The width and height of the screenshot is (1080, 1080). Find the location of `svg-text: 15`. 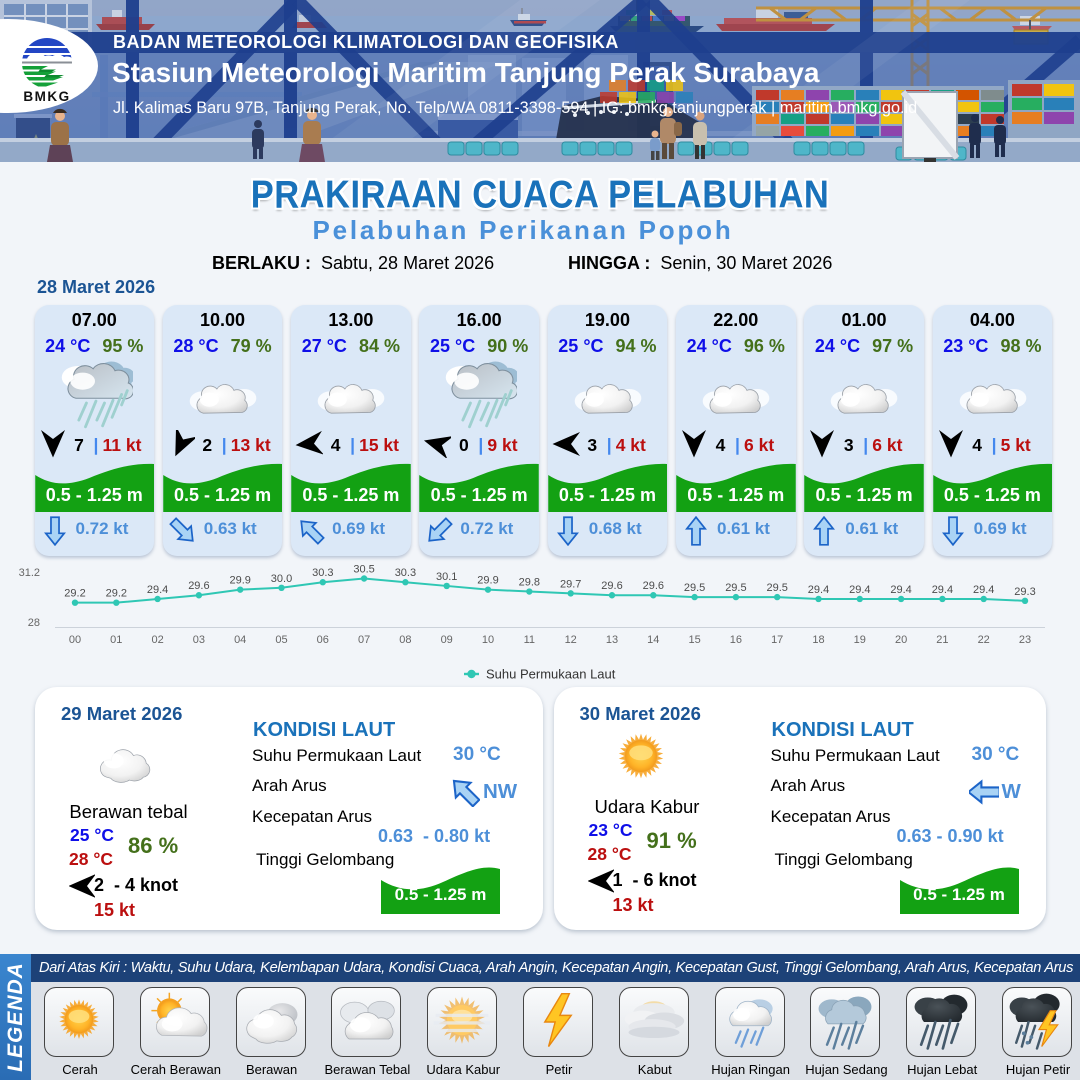

svg-text: 15 is located at coordinates (694, 640).